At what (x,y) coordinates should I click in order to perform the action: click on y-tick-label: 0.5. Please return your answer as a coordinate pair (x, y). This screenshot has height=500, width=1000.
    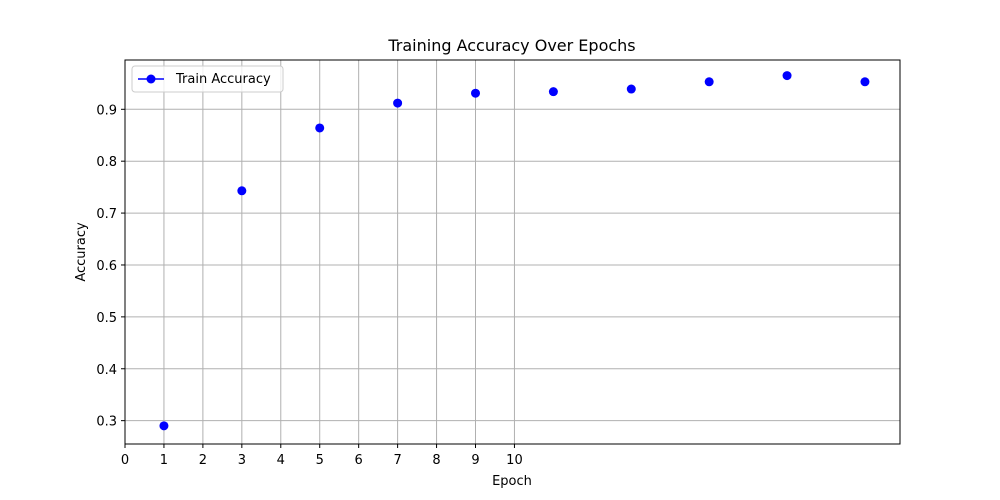
    Looking at the image, I should click on (106, 318).